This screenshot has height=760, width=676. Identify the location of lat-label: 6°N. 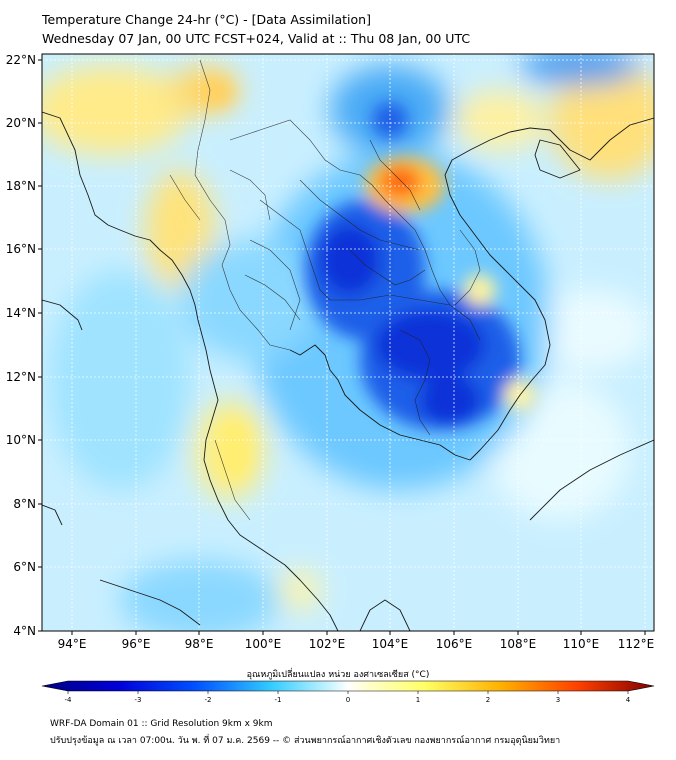
(24, 567).